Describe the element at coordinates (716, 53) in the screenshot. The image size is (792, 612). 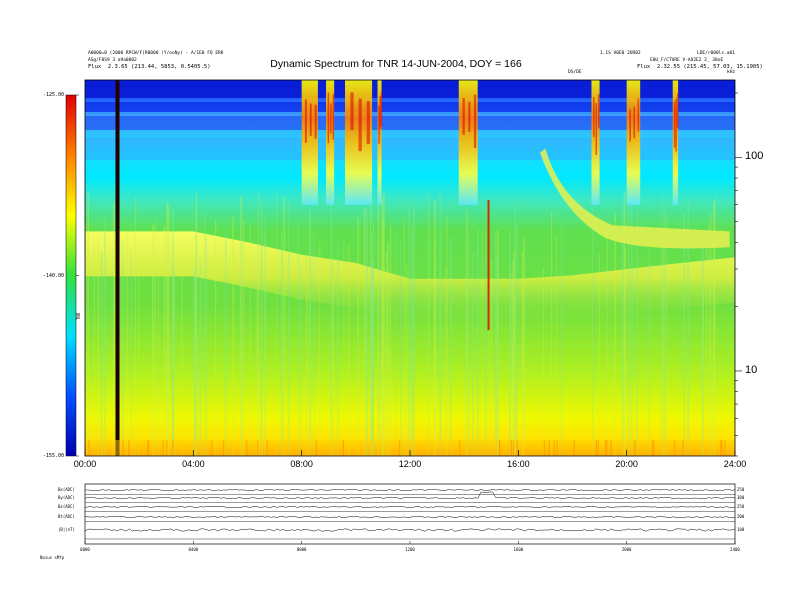
I see `header-right-line1b: LDE/r000ls.a01` at that location.